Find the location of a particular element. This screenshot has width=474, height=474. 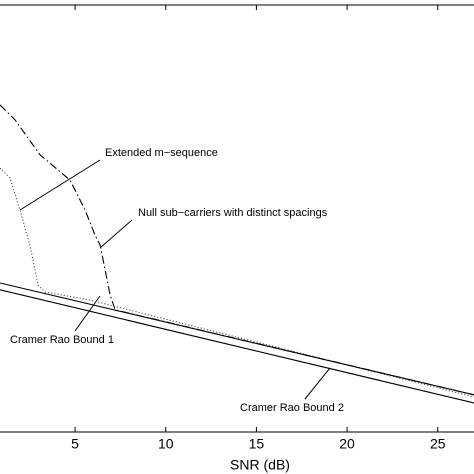

x-tick-label: 20 is located at coordinates (347, 444).